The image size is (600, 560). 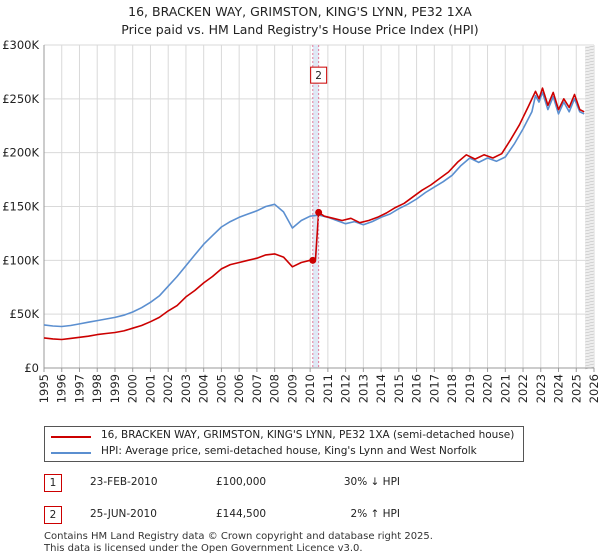 I want to click on x-tick-label-2003: 2003, so click(x=186, y=388).